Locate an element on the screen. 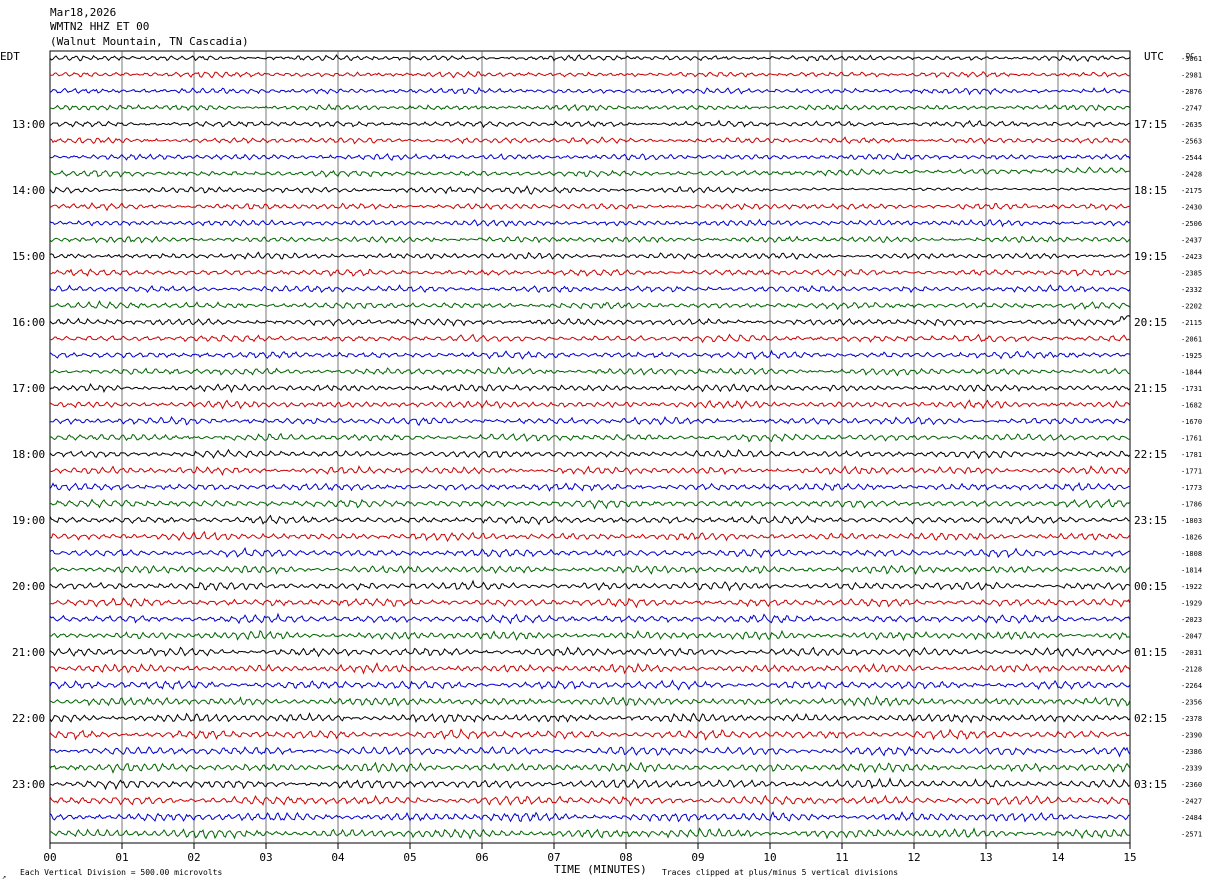 Image resolution: width=1210 pixels, height=886 pixels. header-location: (Walnut Mountain, TN Cascadia) is located at coordinates (149, 41).